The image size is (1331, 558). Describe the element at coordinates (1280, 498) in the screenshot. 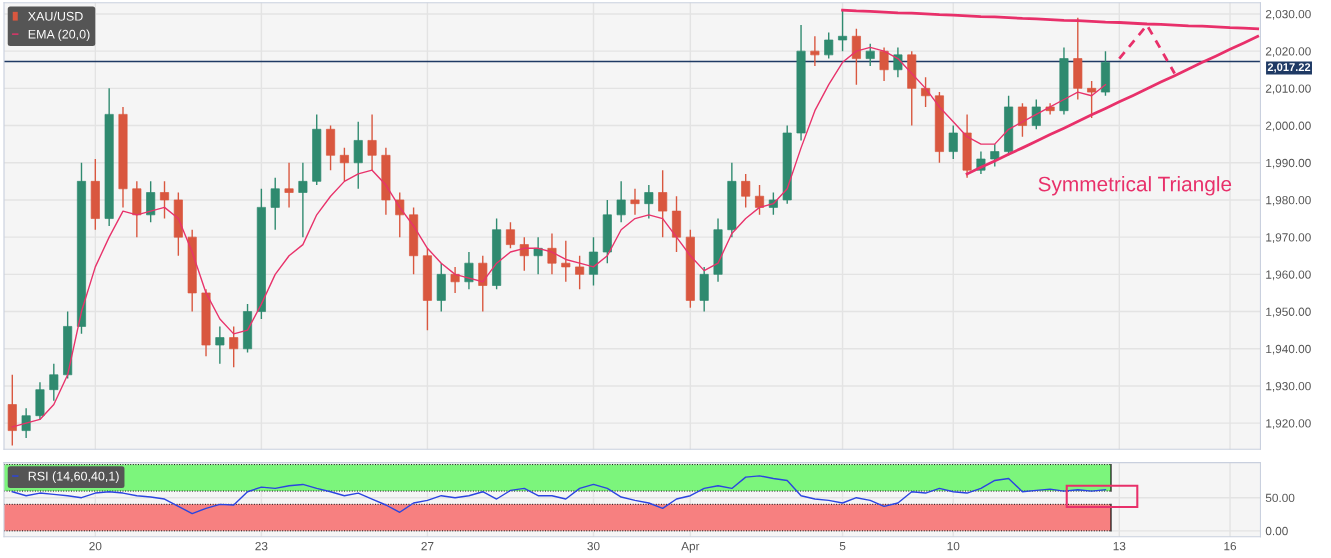

I see `y-tick-label: 50.00` at that location.